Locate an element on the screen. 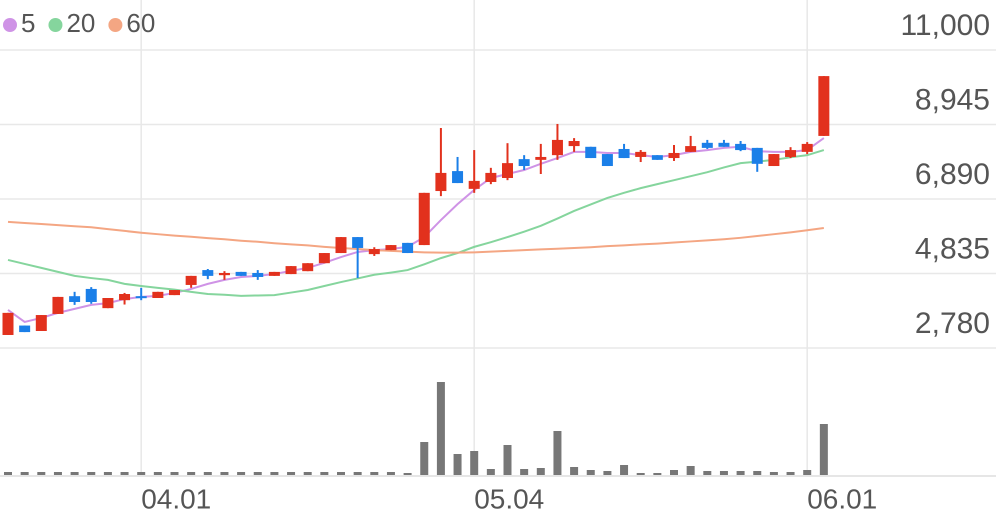 The height and width of the screenshot is (519, 996). y-tick-label: 2,780 is located at coordinates (952, 323).